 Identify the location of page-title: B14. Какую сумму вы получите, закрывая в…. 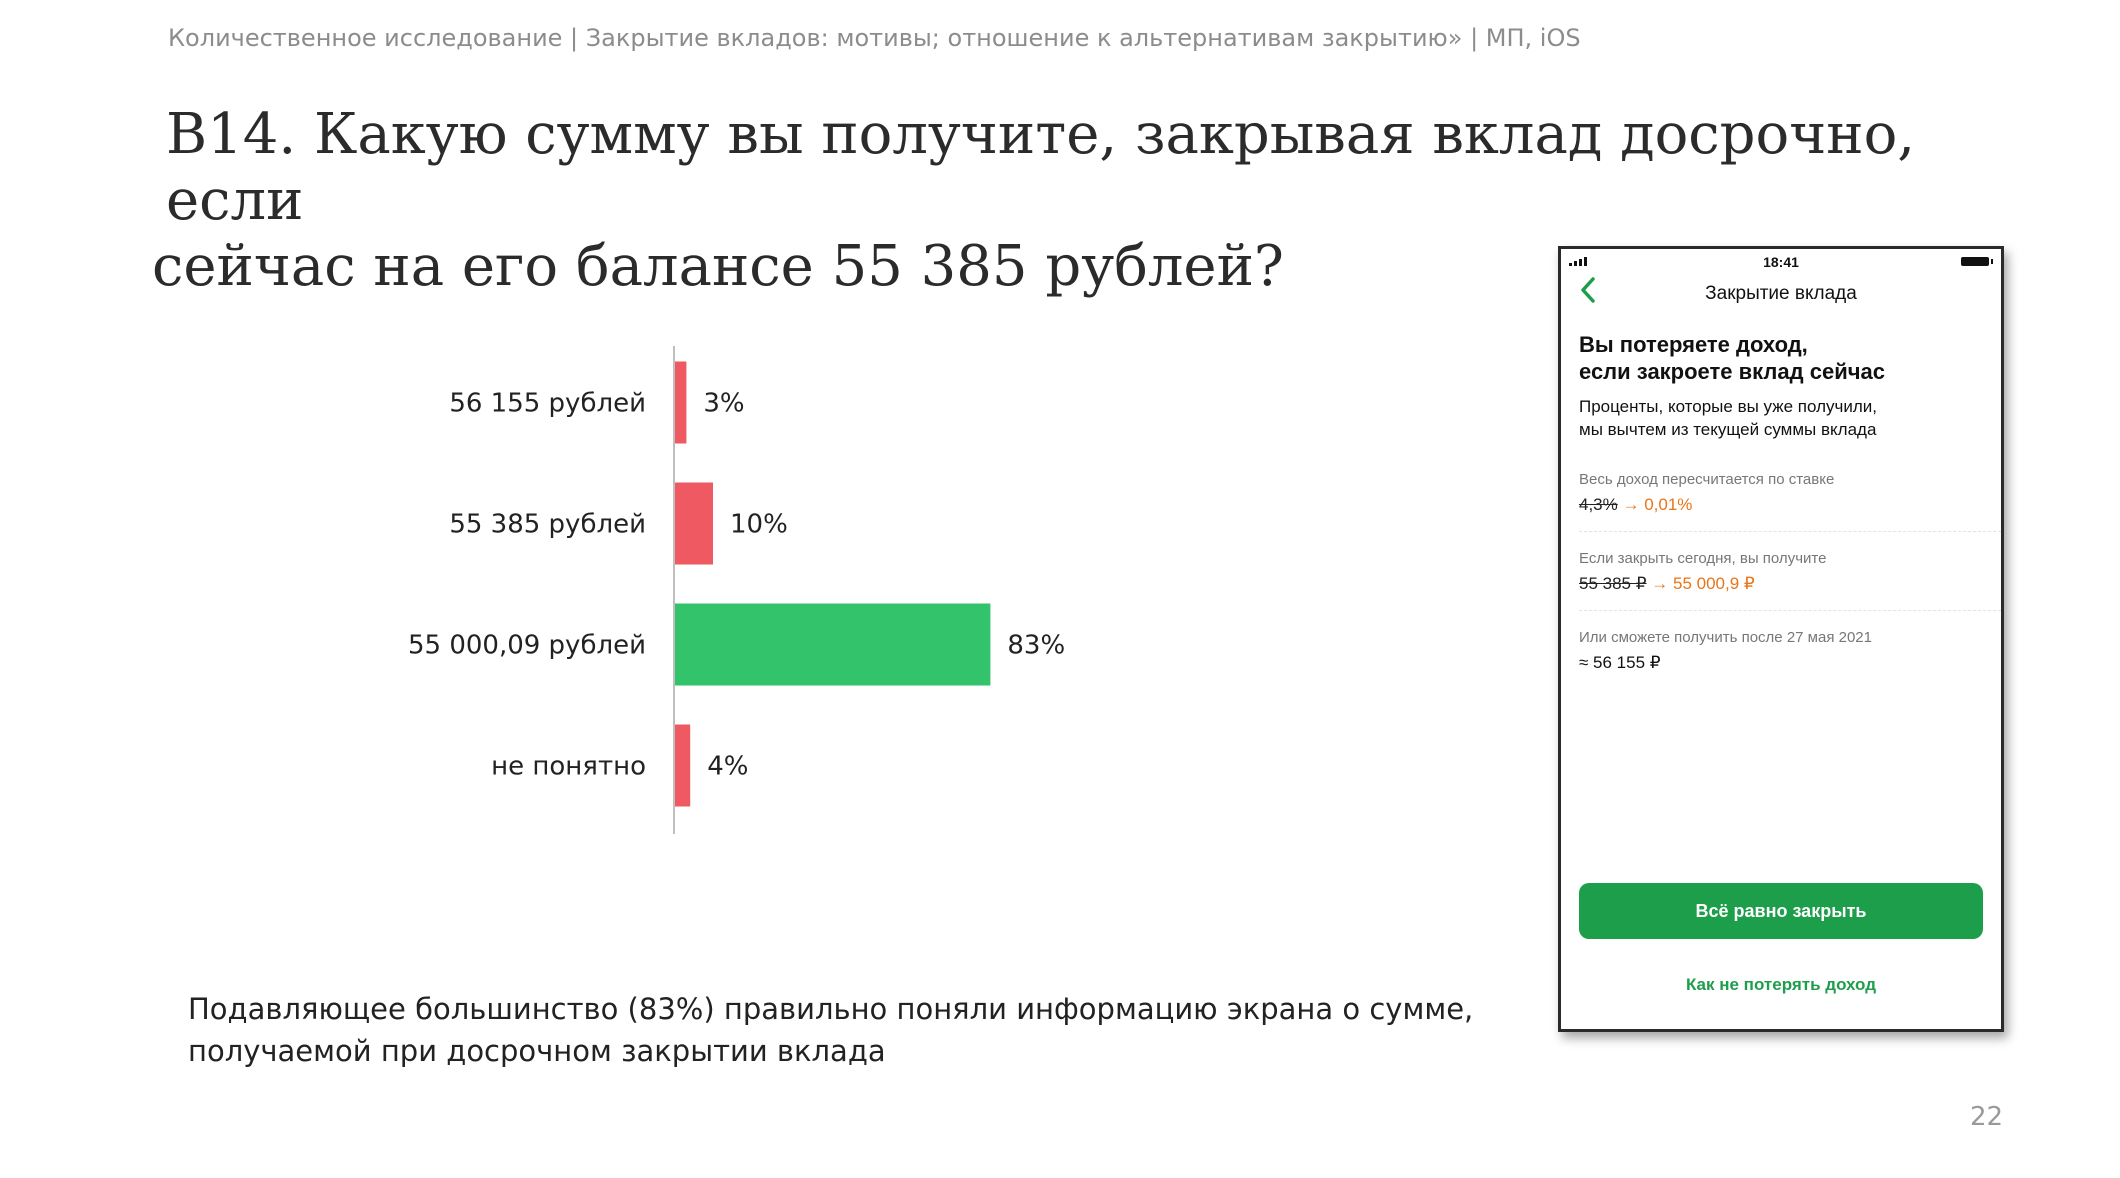
(1052, 201).